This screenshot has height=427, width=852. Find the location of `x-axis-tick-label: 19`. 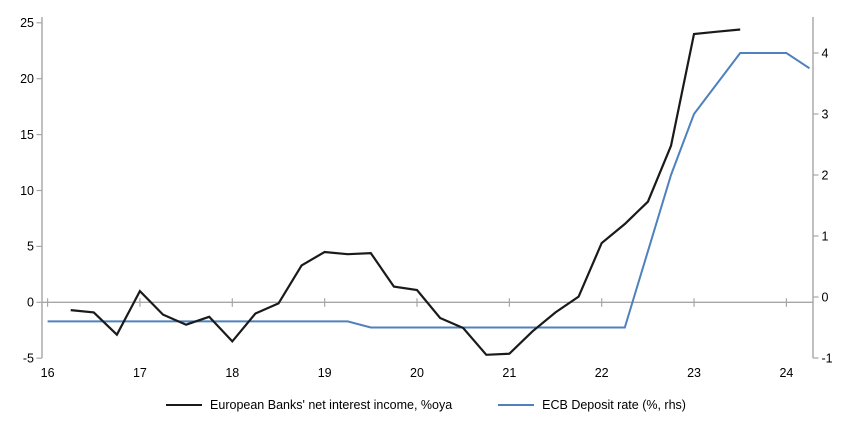

x-axis-tick-label: 19 is located at coordinates (325, 373).